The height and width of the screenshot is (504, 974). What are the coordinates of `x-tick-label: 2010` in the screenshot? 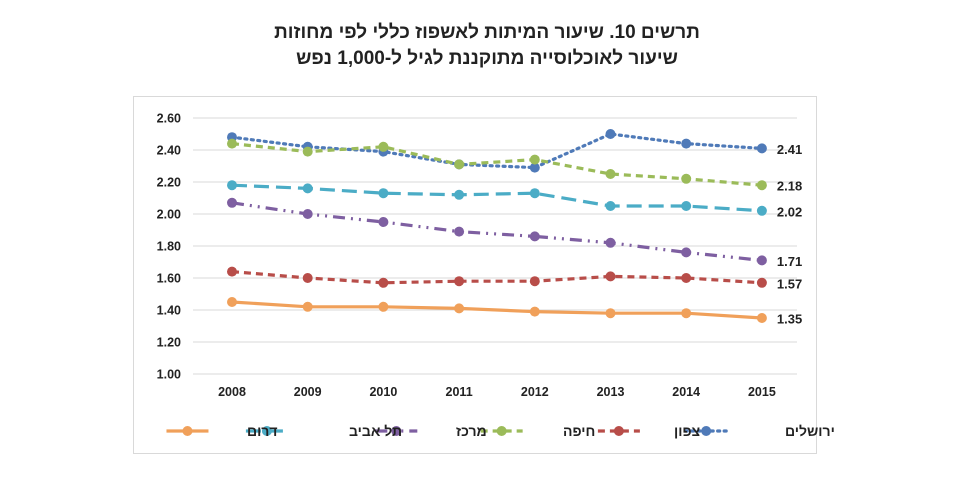 It's located at (383, 392).